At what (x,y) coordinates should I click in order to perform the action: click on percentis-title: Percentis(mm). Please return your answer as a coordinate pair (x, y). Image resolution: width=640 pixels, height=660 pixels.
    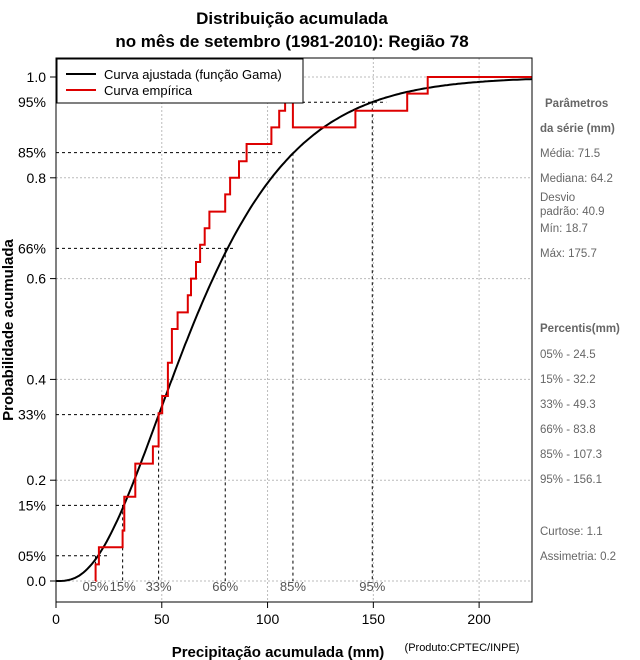
    Looking at the image, I should click on (580, 329).